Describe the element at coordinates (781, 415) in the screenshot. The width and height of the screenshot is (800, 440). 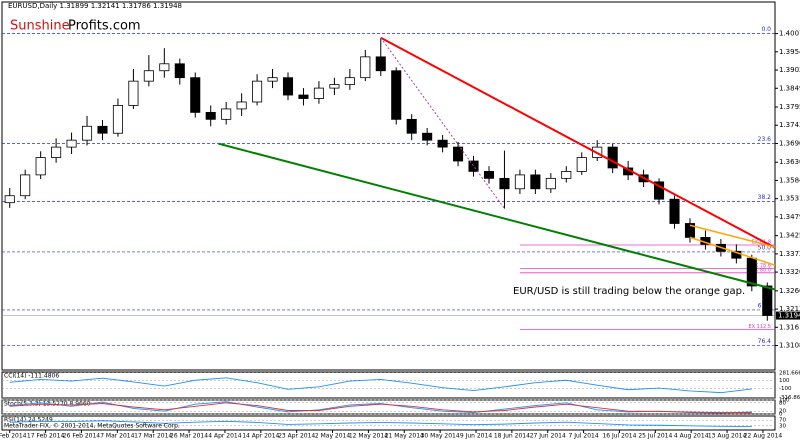
I see `indicator-tick-label: 0` at that location.